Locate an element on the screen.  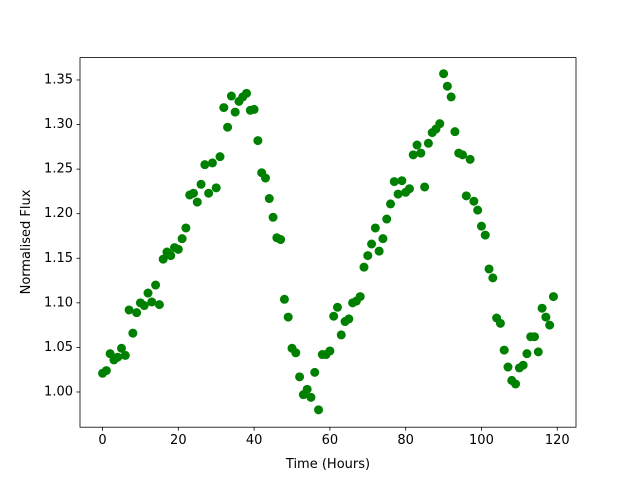
y-tick-label: 1.20 is located at coordinates (58, 213).